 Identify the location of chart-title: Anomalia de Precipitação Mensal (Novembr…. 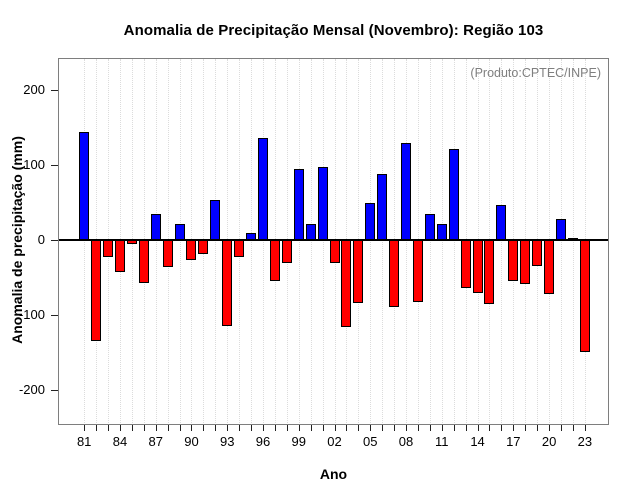
(333, 30).